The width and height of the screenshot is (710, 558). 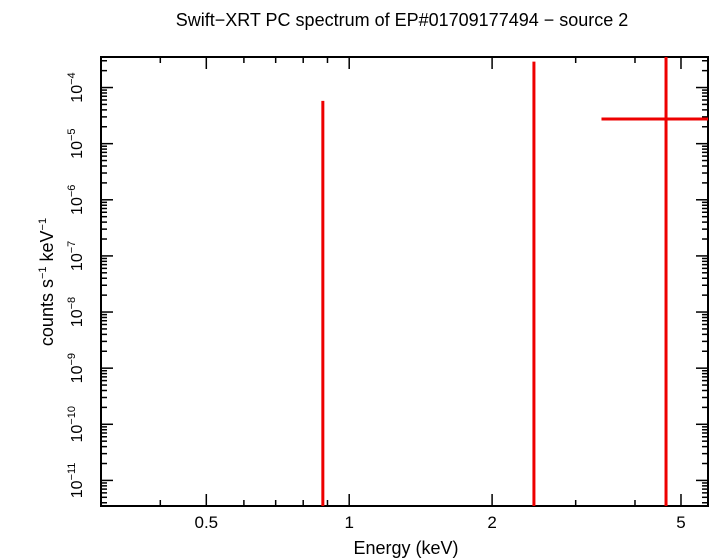 What do you see at coordinates (680, 522) in the screenshot?
I see `x-tick-label: 5` at bounding box center [680, 522].